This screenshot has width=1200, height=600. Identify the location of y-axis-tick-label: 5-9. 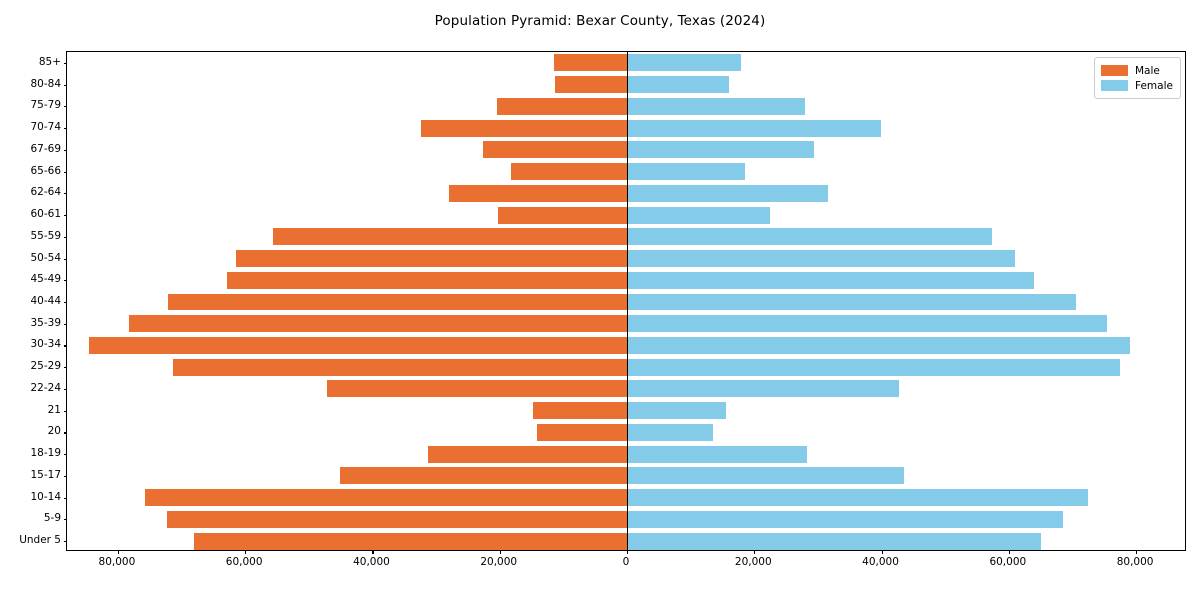
(52, 518).